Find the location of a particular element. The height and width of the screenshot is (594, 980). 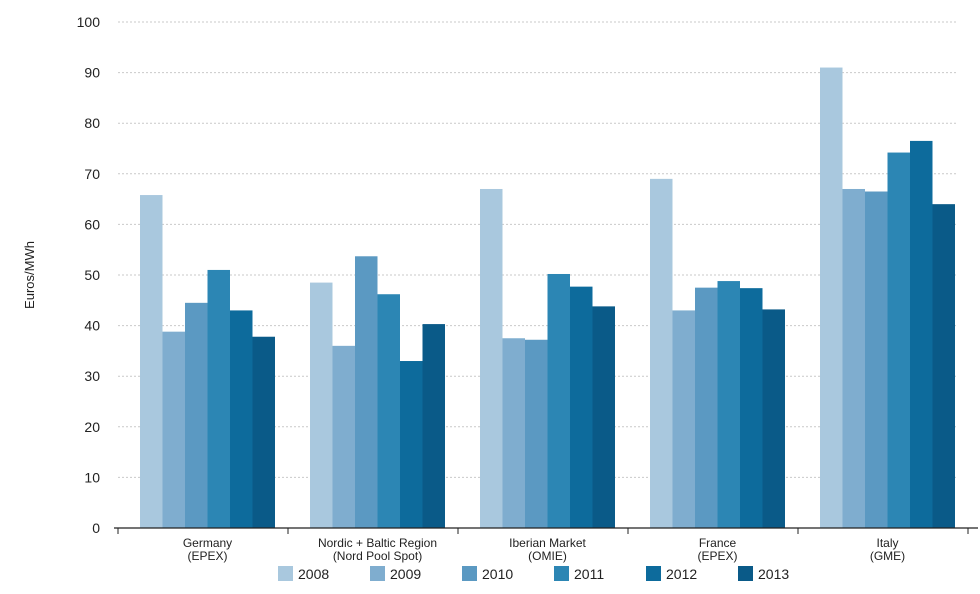

legend-swatch-2010 is located at coordinates (469, 573).